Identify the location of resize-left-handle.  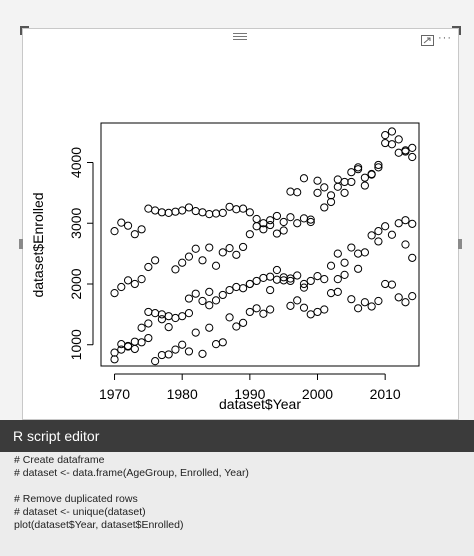
(21, 244).